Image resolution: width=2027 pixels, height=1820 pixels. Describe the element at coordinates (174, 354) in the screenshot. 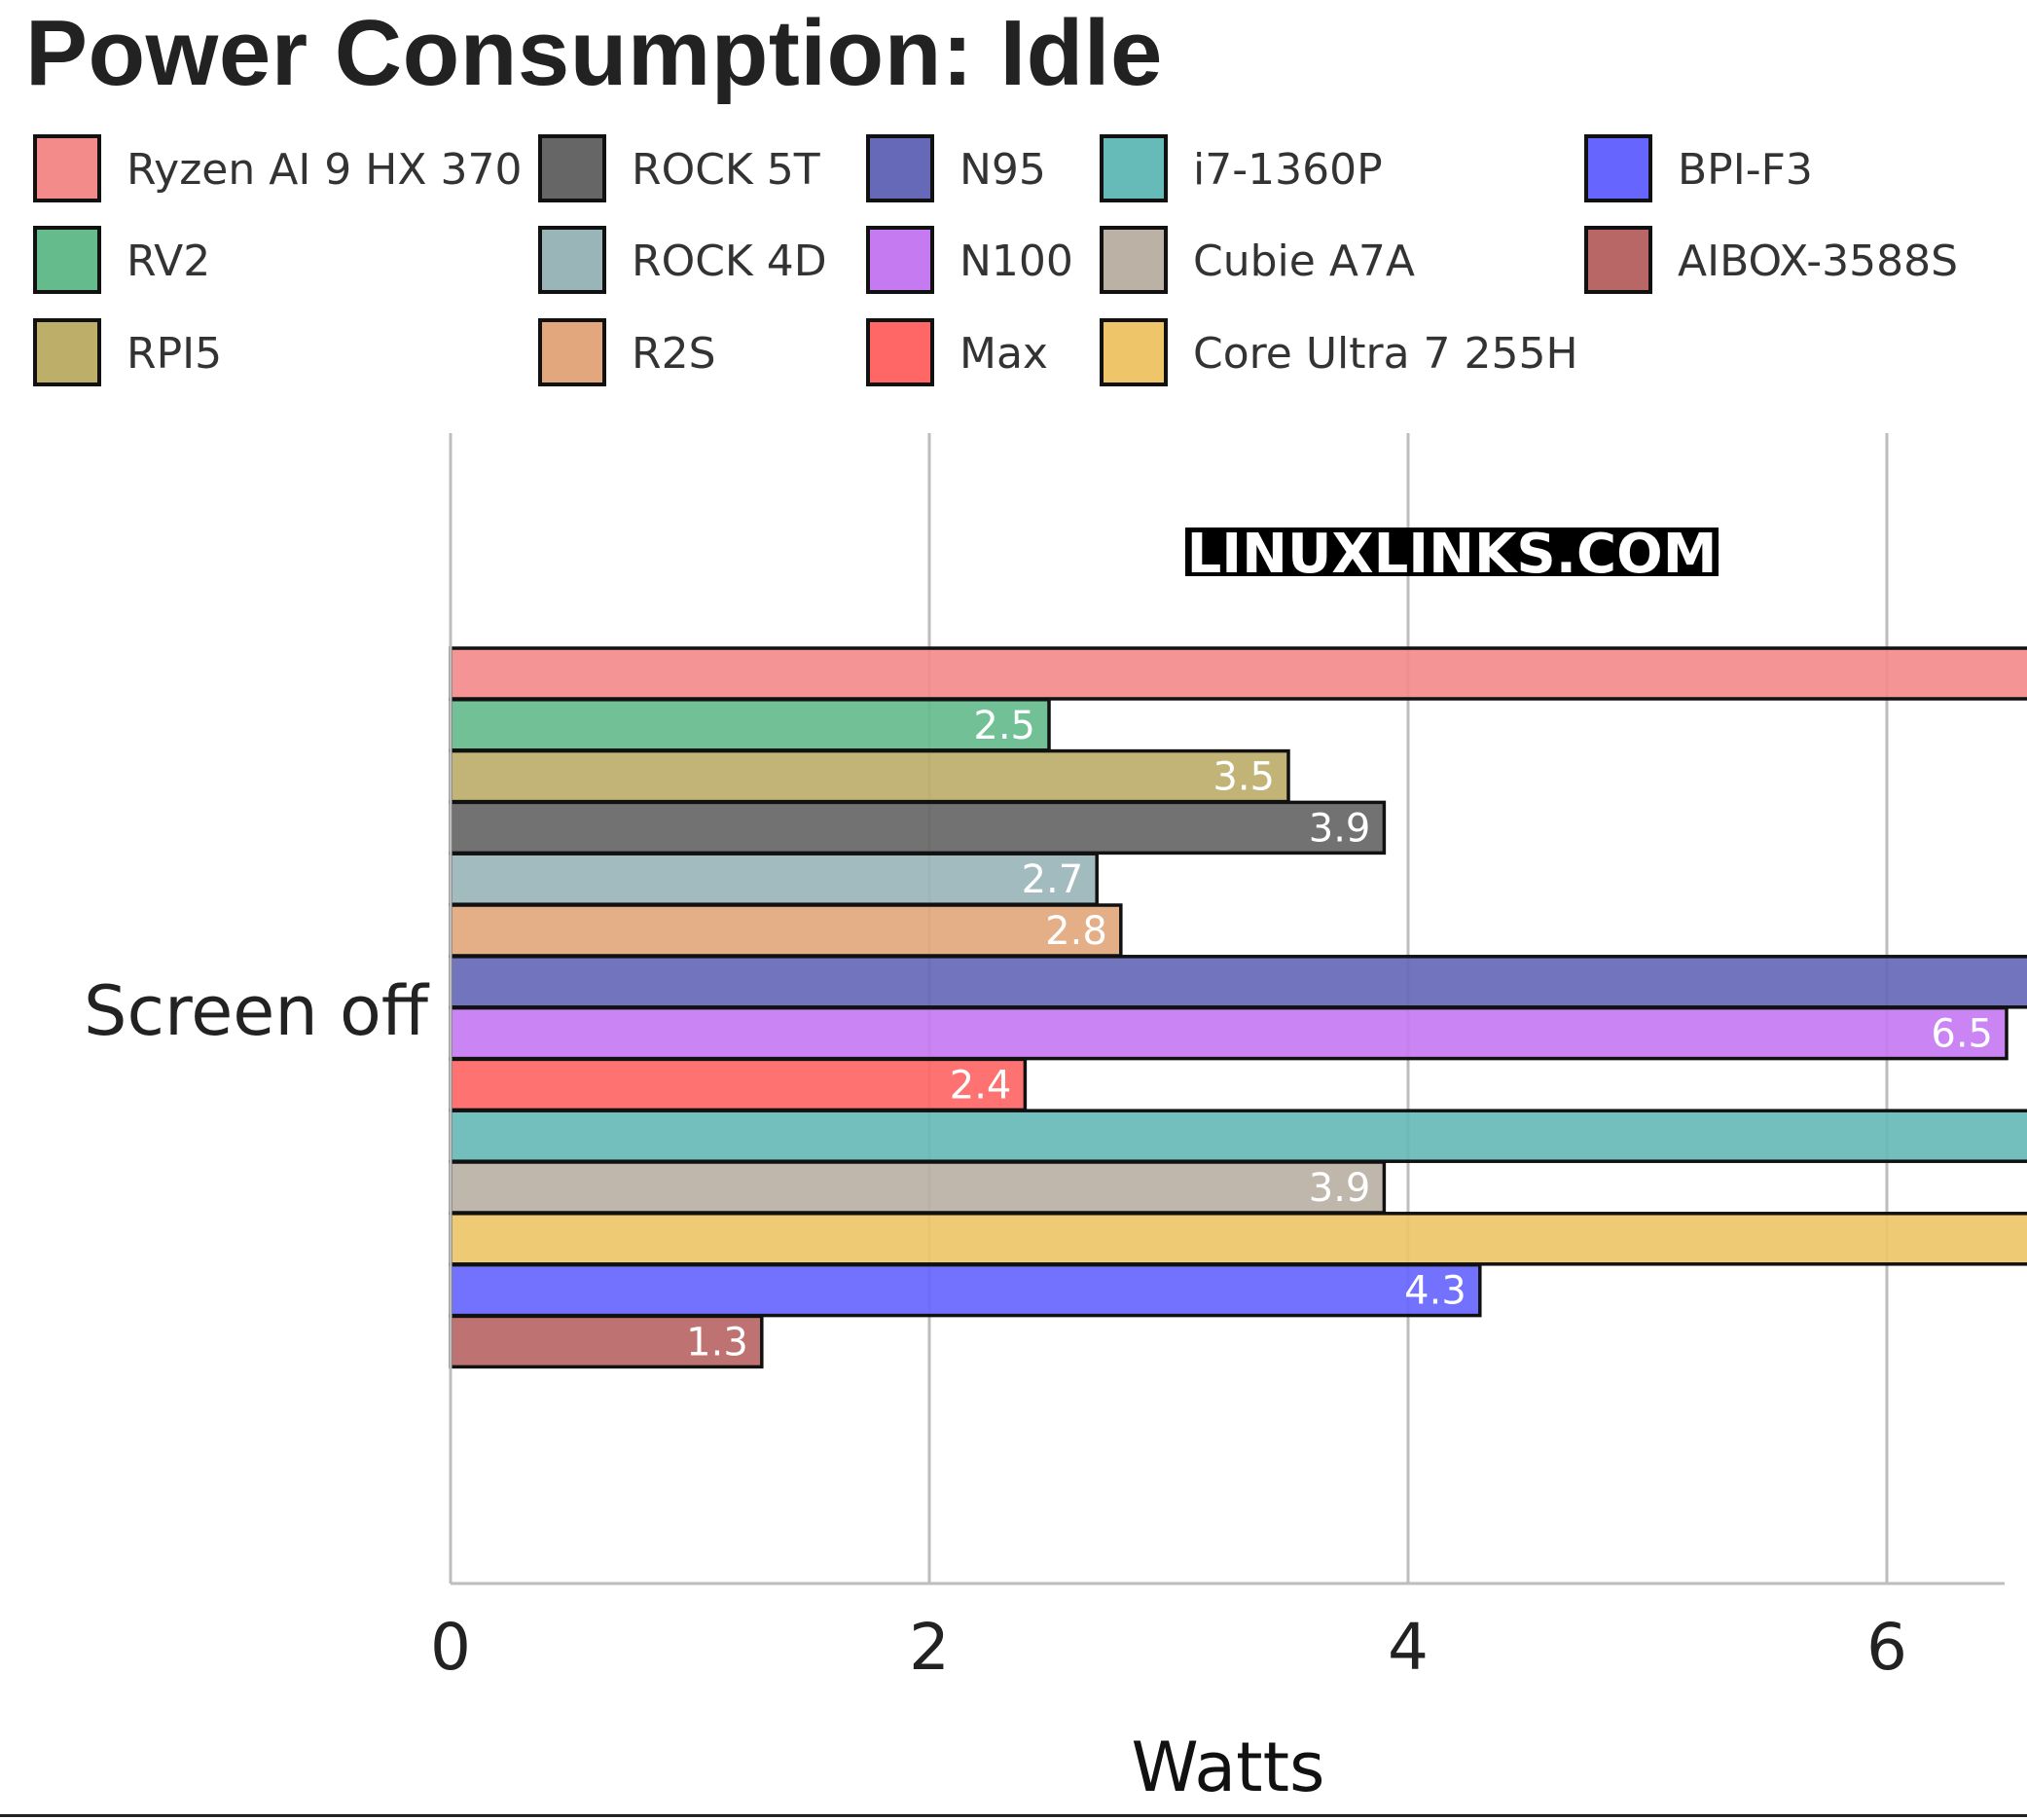

I see `legend-label: RPI5` at that location.